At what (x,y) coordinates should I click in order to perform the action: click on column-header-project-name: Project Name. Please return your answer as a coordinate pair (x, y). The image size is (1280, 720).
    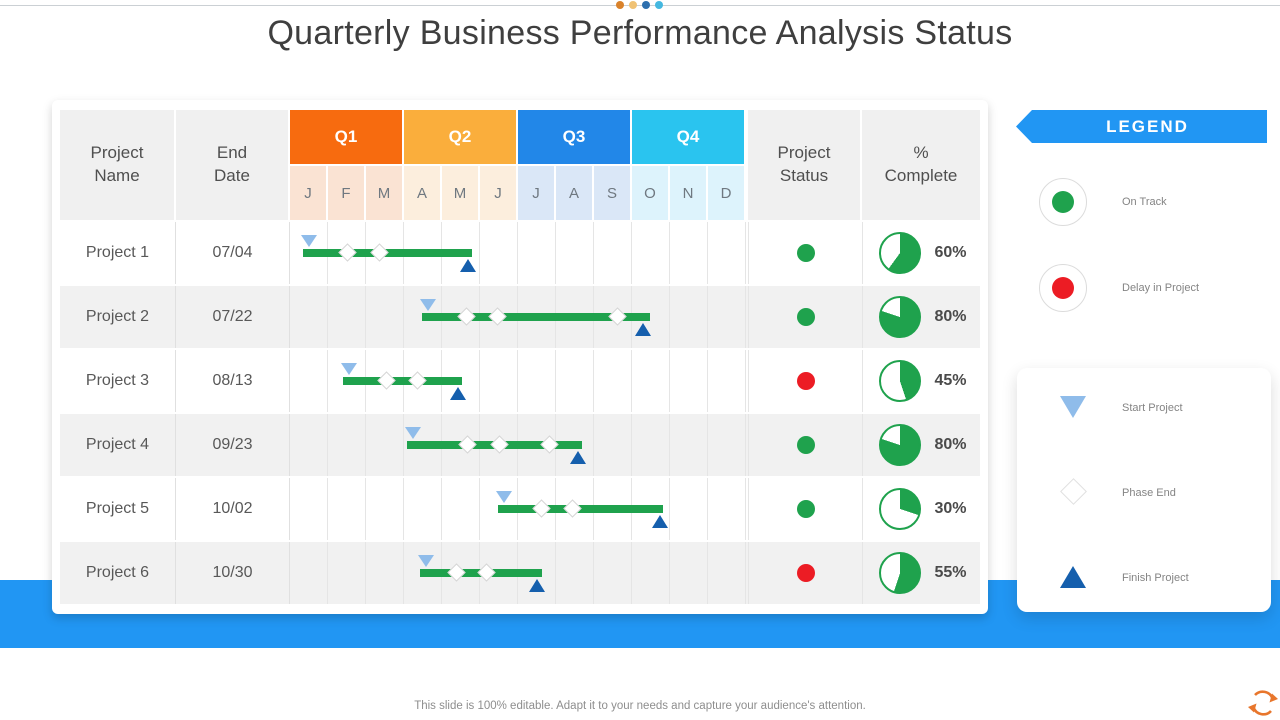
    Looking at the image, I should click on (117, 165).